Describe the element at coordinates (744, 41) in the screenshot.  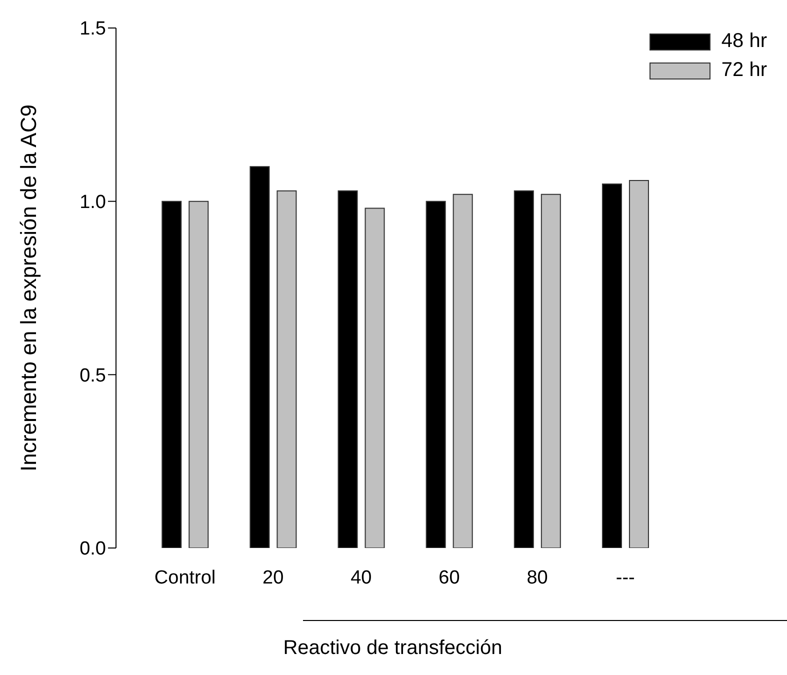
I see `legend-label: 48 hr` at that location.